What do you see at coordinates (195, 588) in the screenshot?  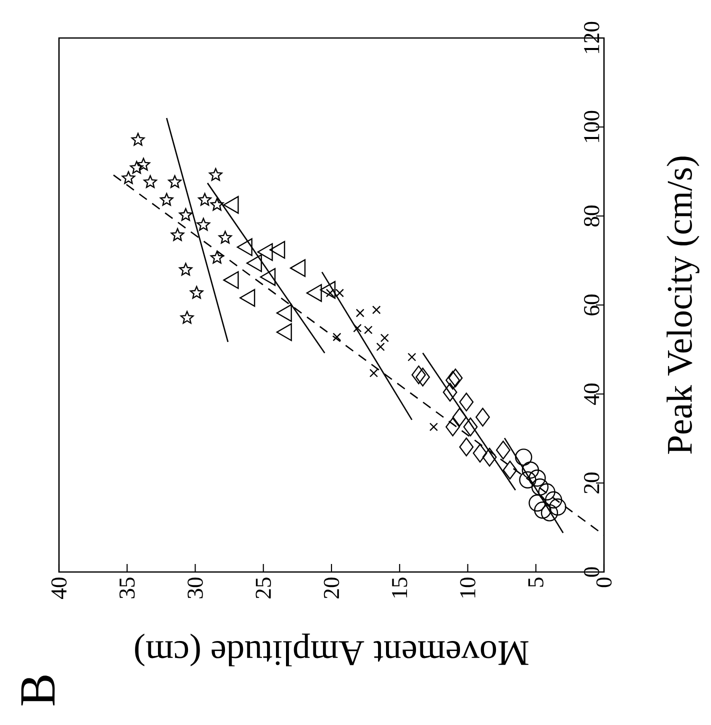 I see `x-tick-label: 30` at bounding box center [195, 588].